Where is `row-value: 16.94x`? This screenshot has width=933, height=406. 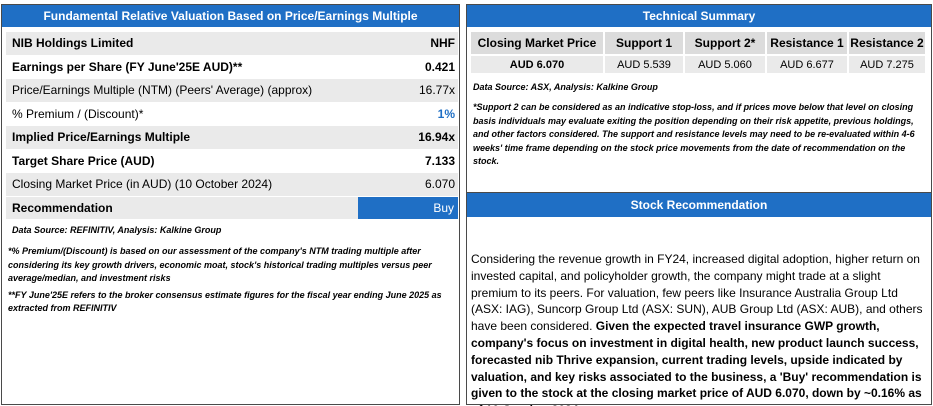 row-value: 16.94x is located at coordinates (436, 137).